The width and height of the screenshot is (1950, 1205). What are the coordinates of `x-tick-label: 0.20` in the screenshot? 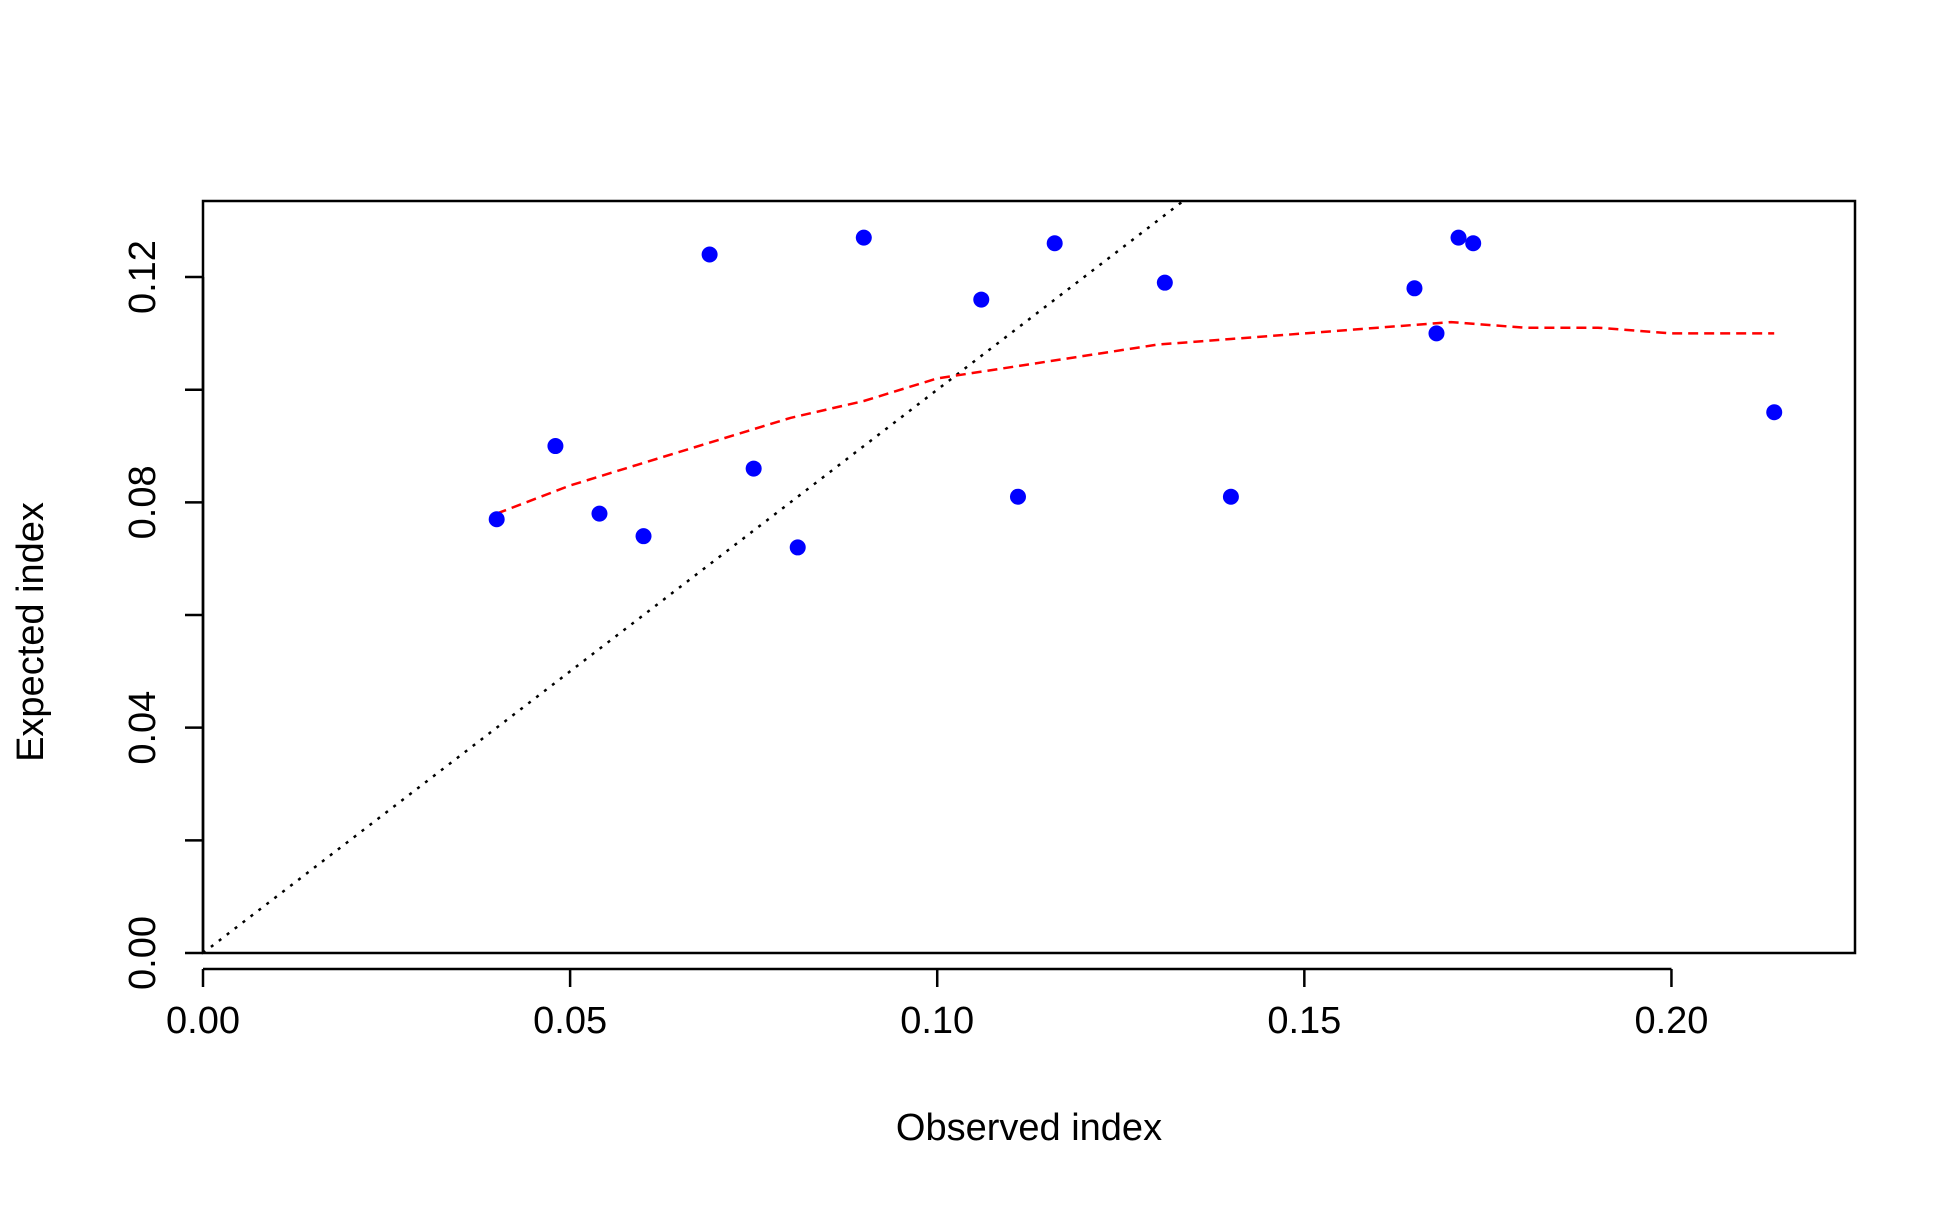 It's located at (1671, 1021).